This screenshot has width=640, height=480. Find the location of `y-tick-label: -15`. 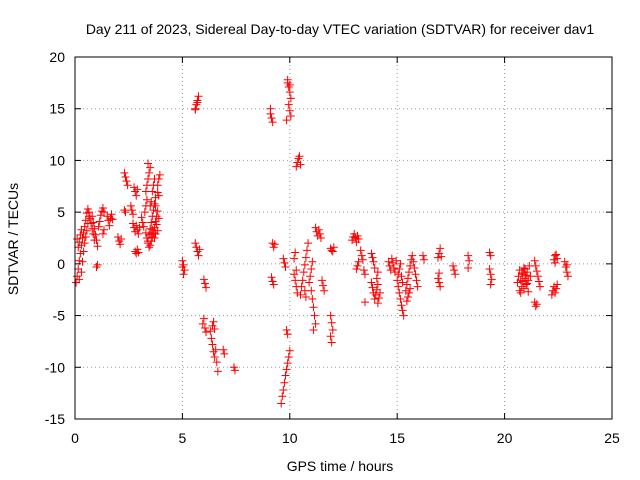

y-tick-label: -15 is located at coordinates (55, 419).